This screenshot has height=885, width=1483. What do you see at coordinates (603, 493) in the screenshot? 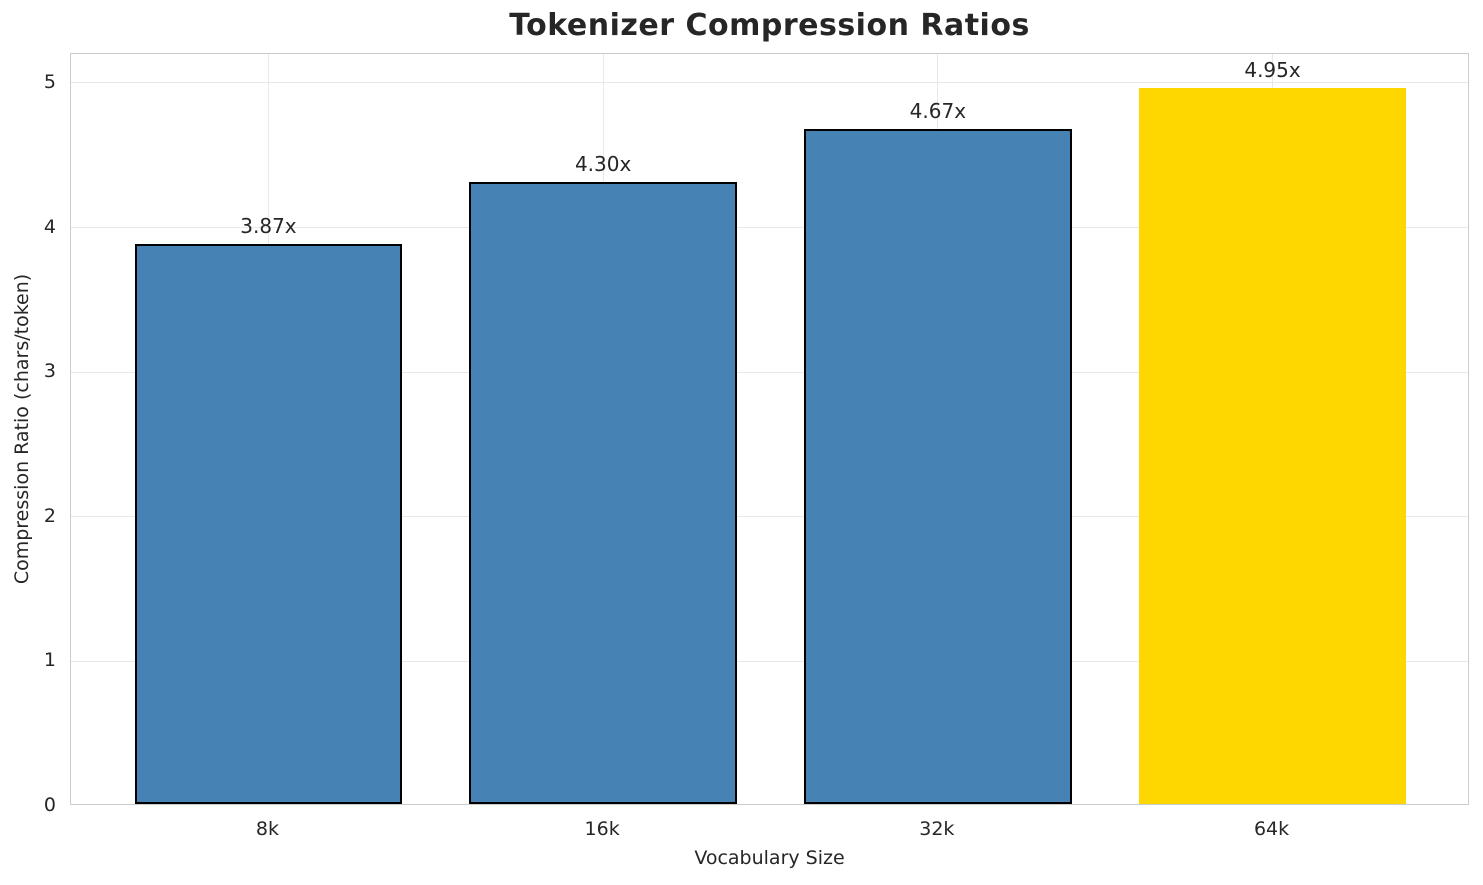
I see `bar-16k` at bounding box center [603, 493].